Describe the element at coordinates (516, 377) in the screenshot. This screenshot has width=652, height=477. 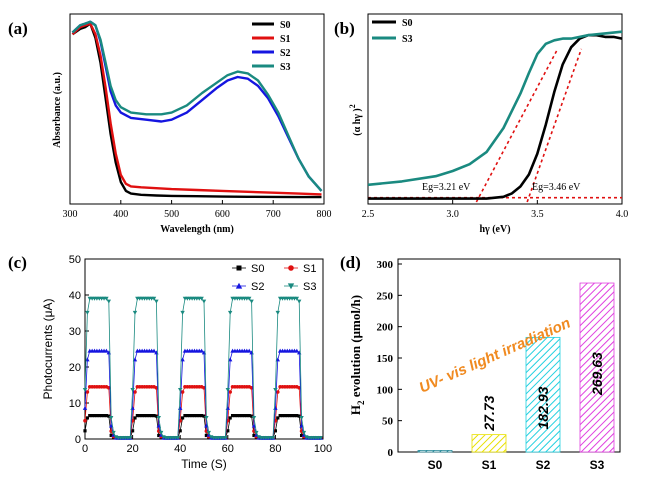
I see `panel-d-bars: S0 S1 27.73 S2 182.93 S3 269.63` at that location.